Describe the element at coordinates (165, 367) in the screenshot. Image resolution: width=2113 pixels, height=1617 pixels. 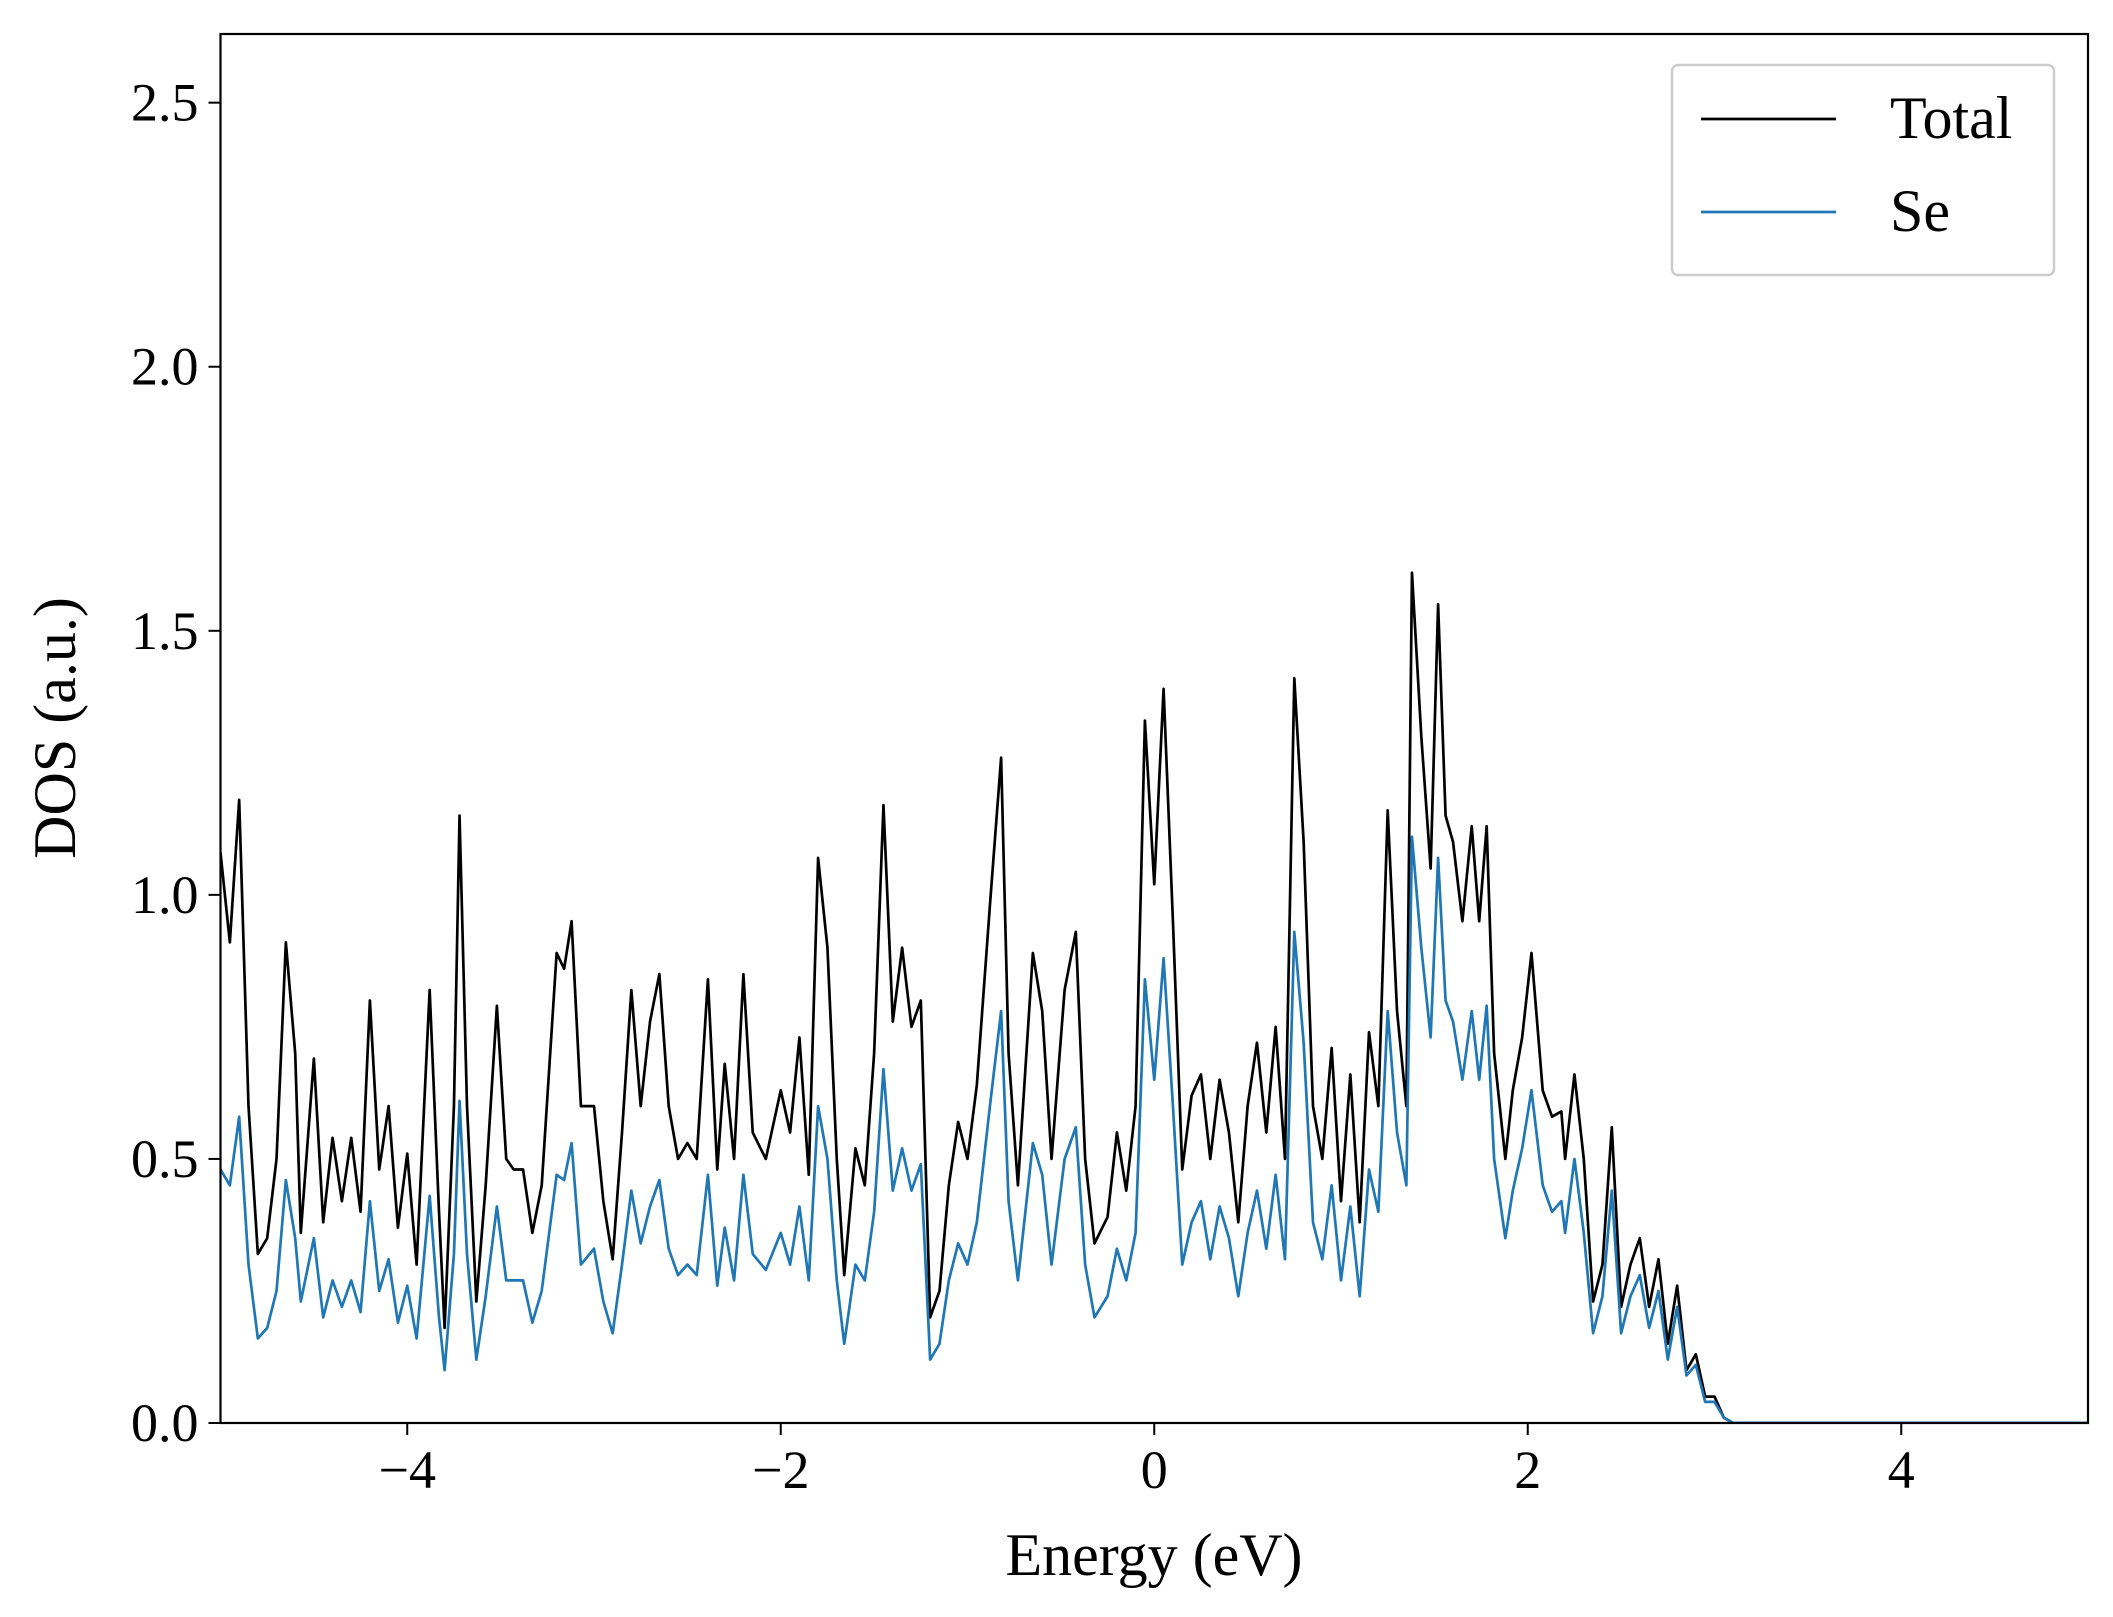
I see `y-tick-label: 2.0` at that location.